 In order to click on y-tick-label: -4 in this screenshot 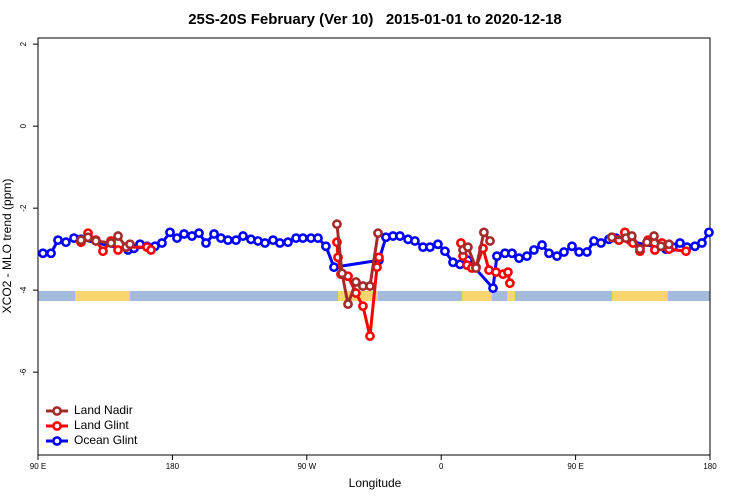, I will do `click(23, 290)`.